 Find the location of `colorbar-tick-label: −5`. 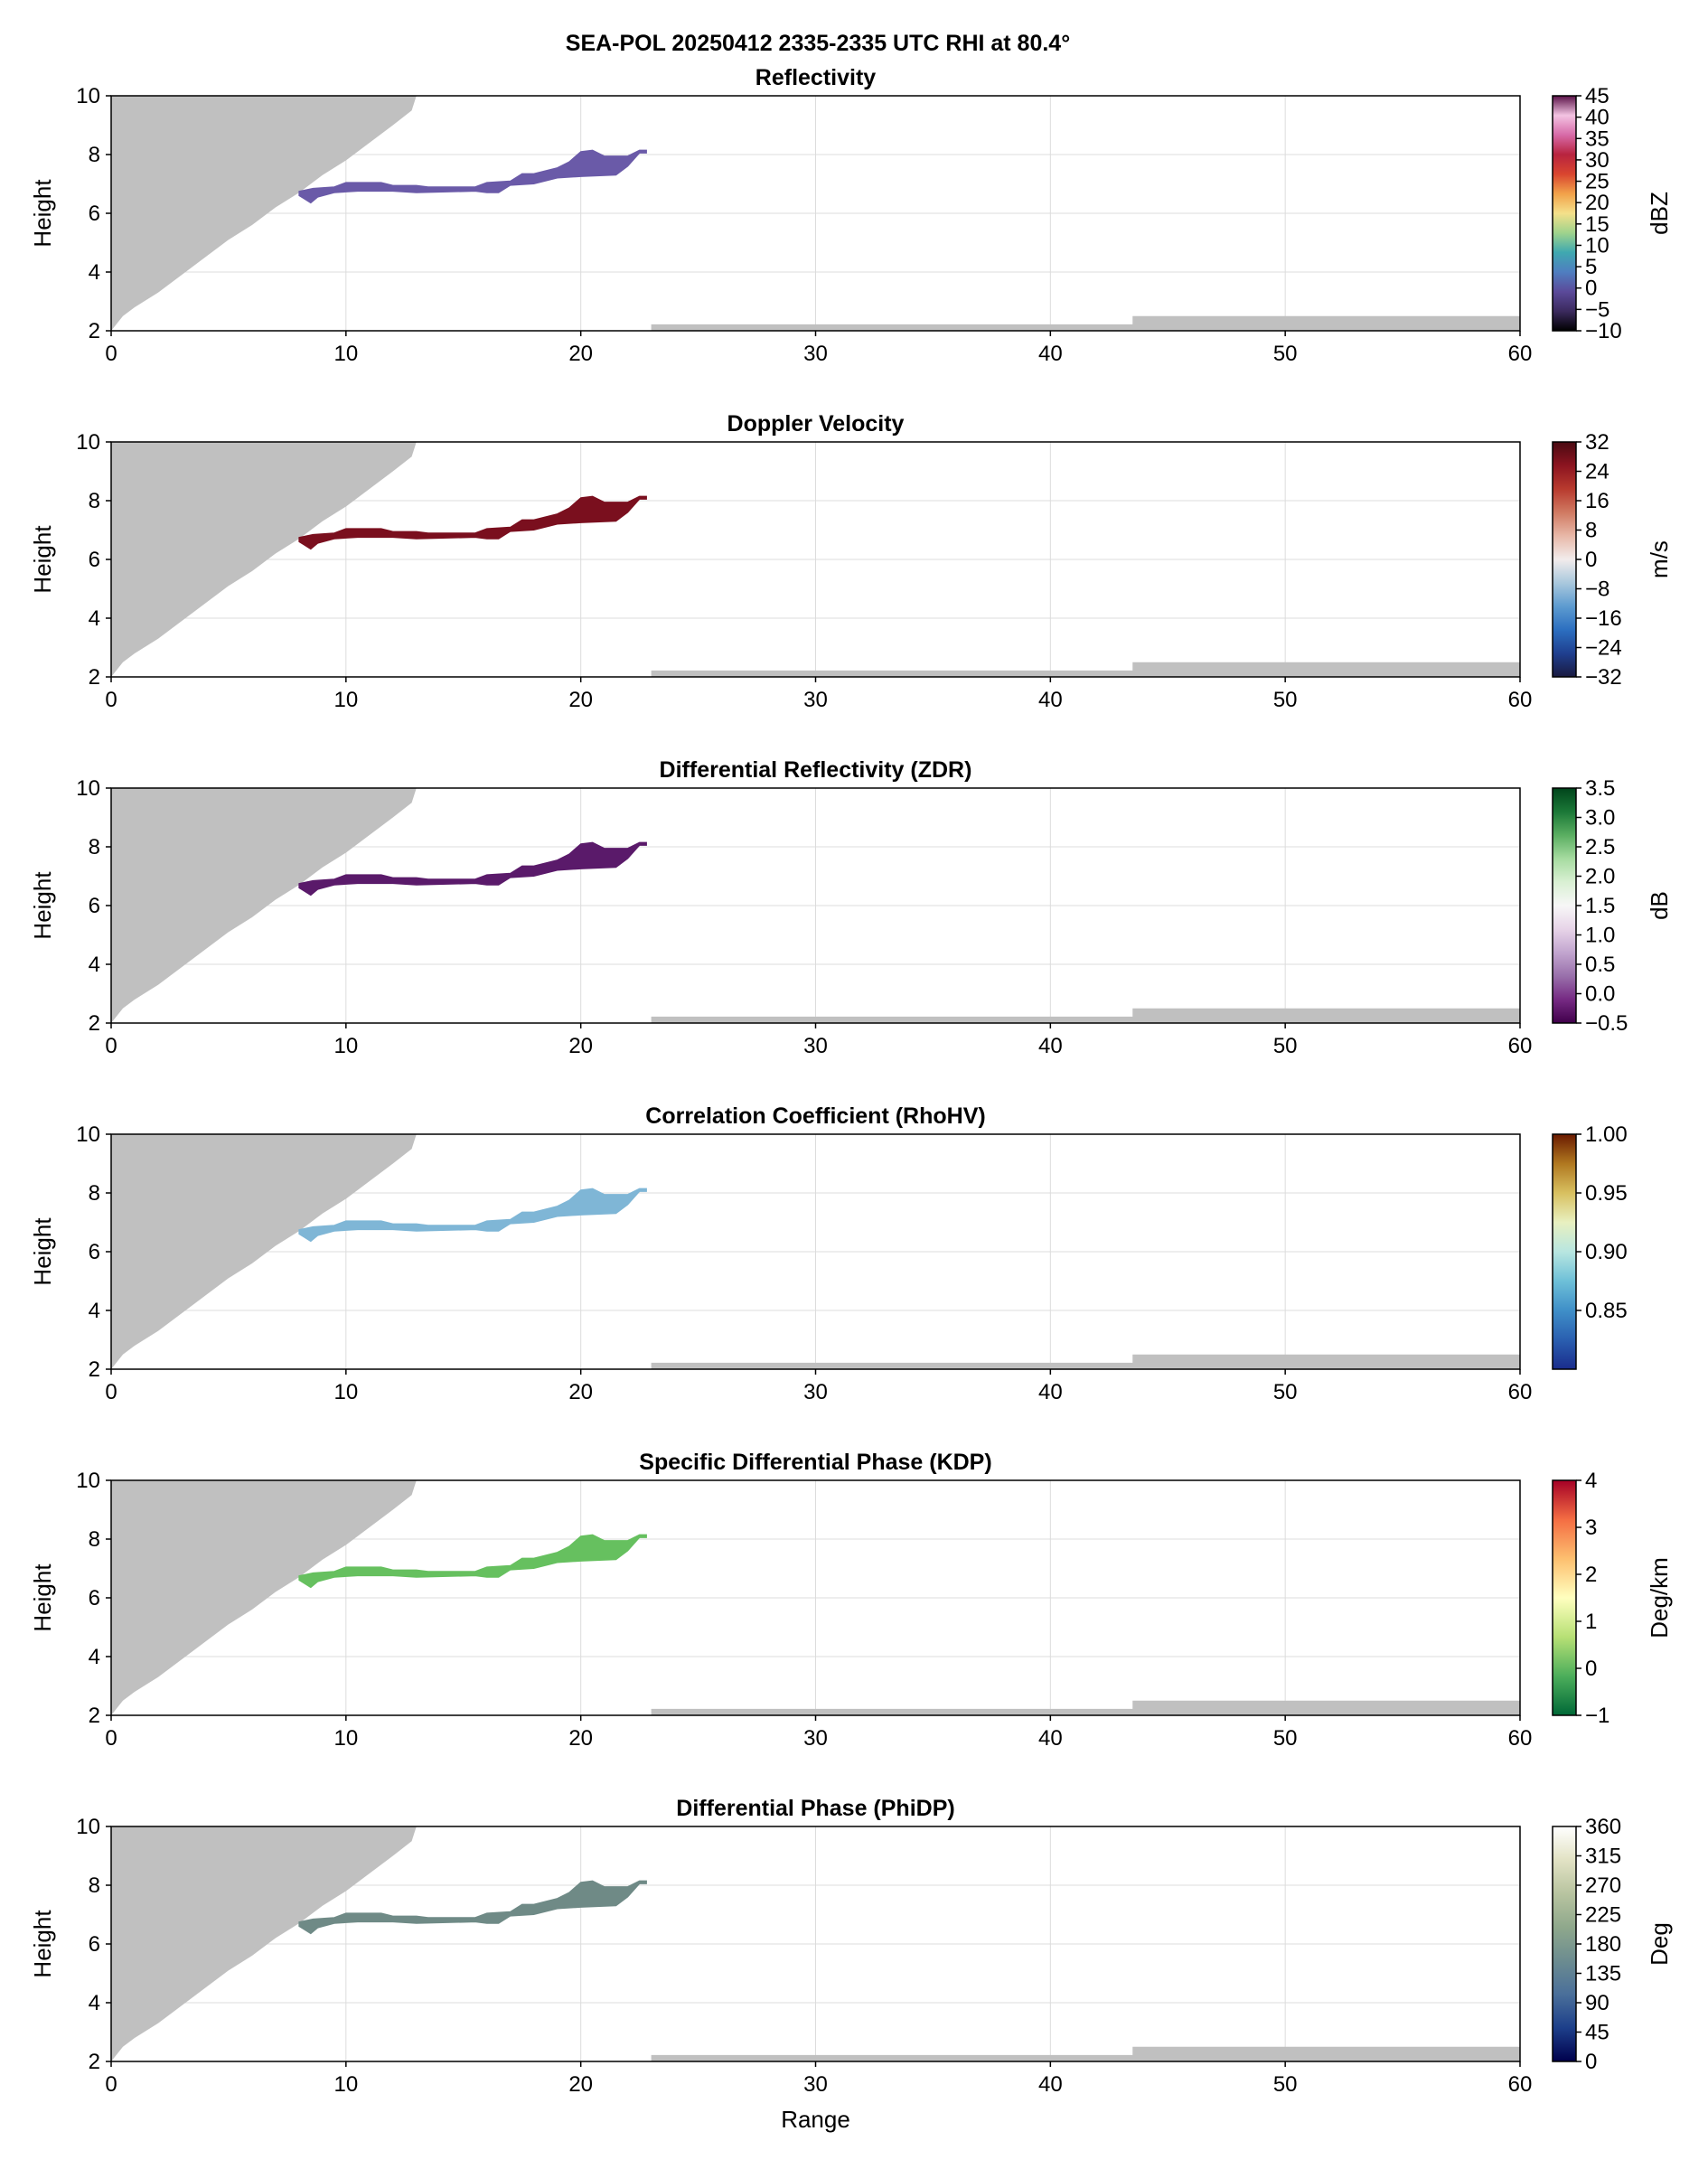

colorbar-tick-label: −5 is located at coordinates (1597, 310).